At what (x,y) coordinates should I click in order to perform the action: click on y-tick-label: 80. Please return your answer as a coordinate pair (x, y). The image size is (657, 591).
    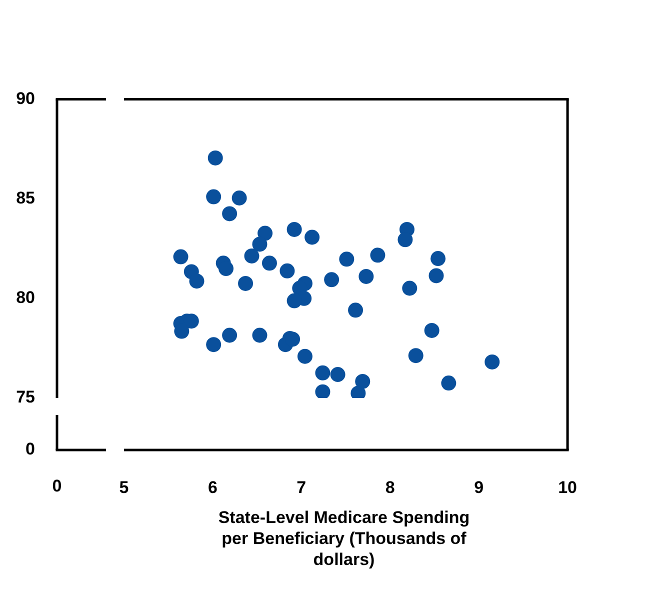
    Looking at the image, I should click on (25, 298).